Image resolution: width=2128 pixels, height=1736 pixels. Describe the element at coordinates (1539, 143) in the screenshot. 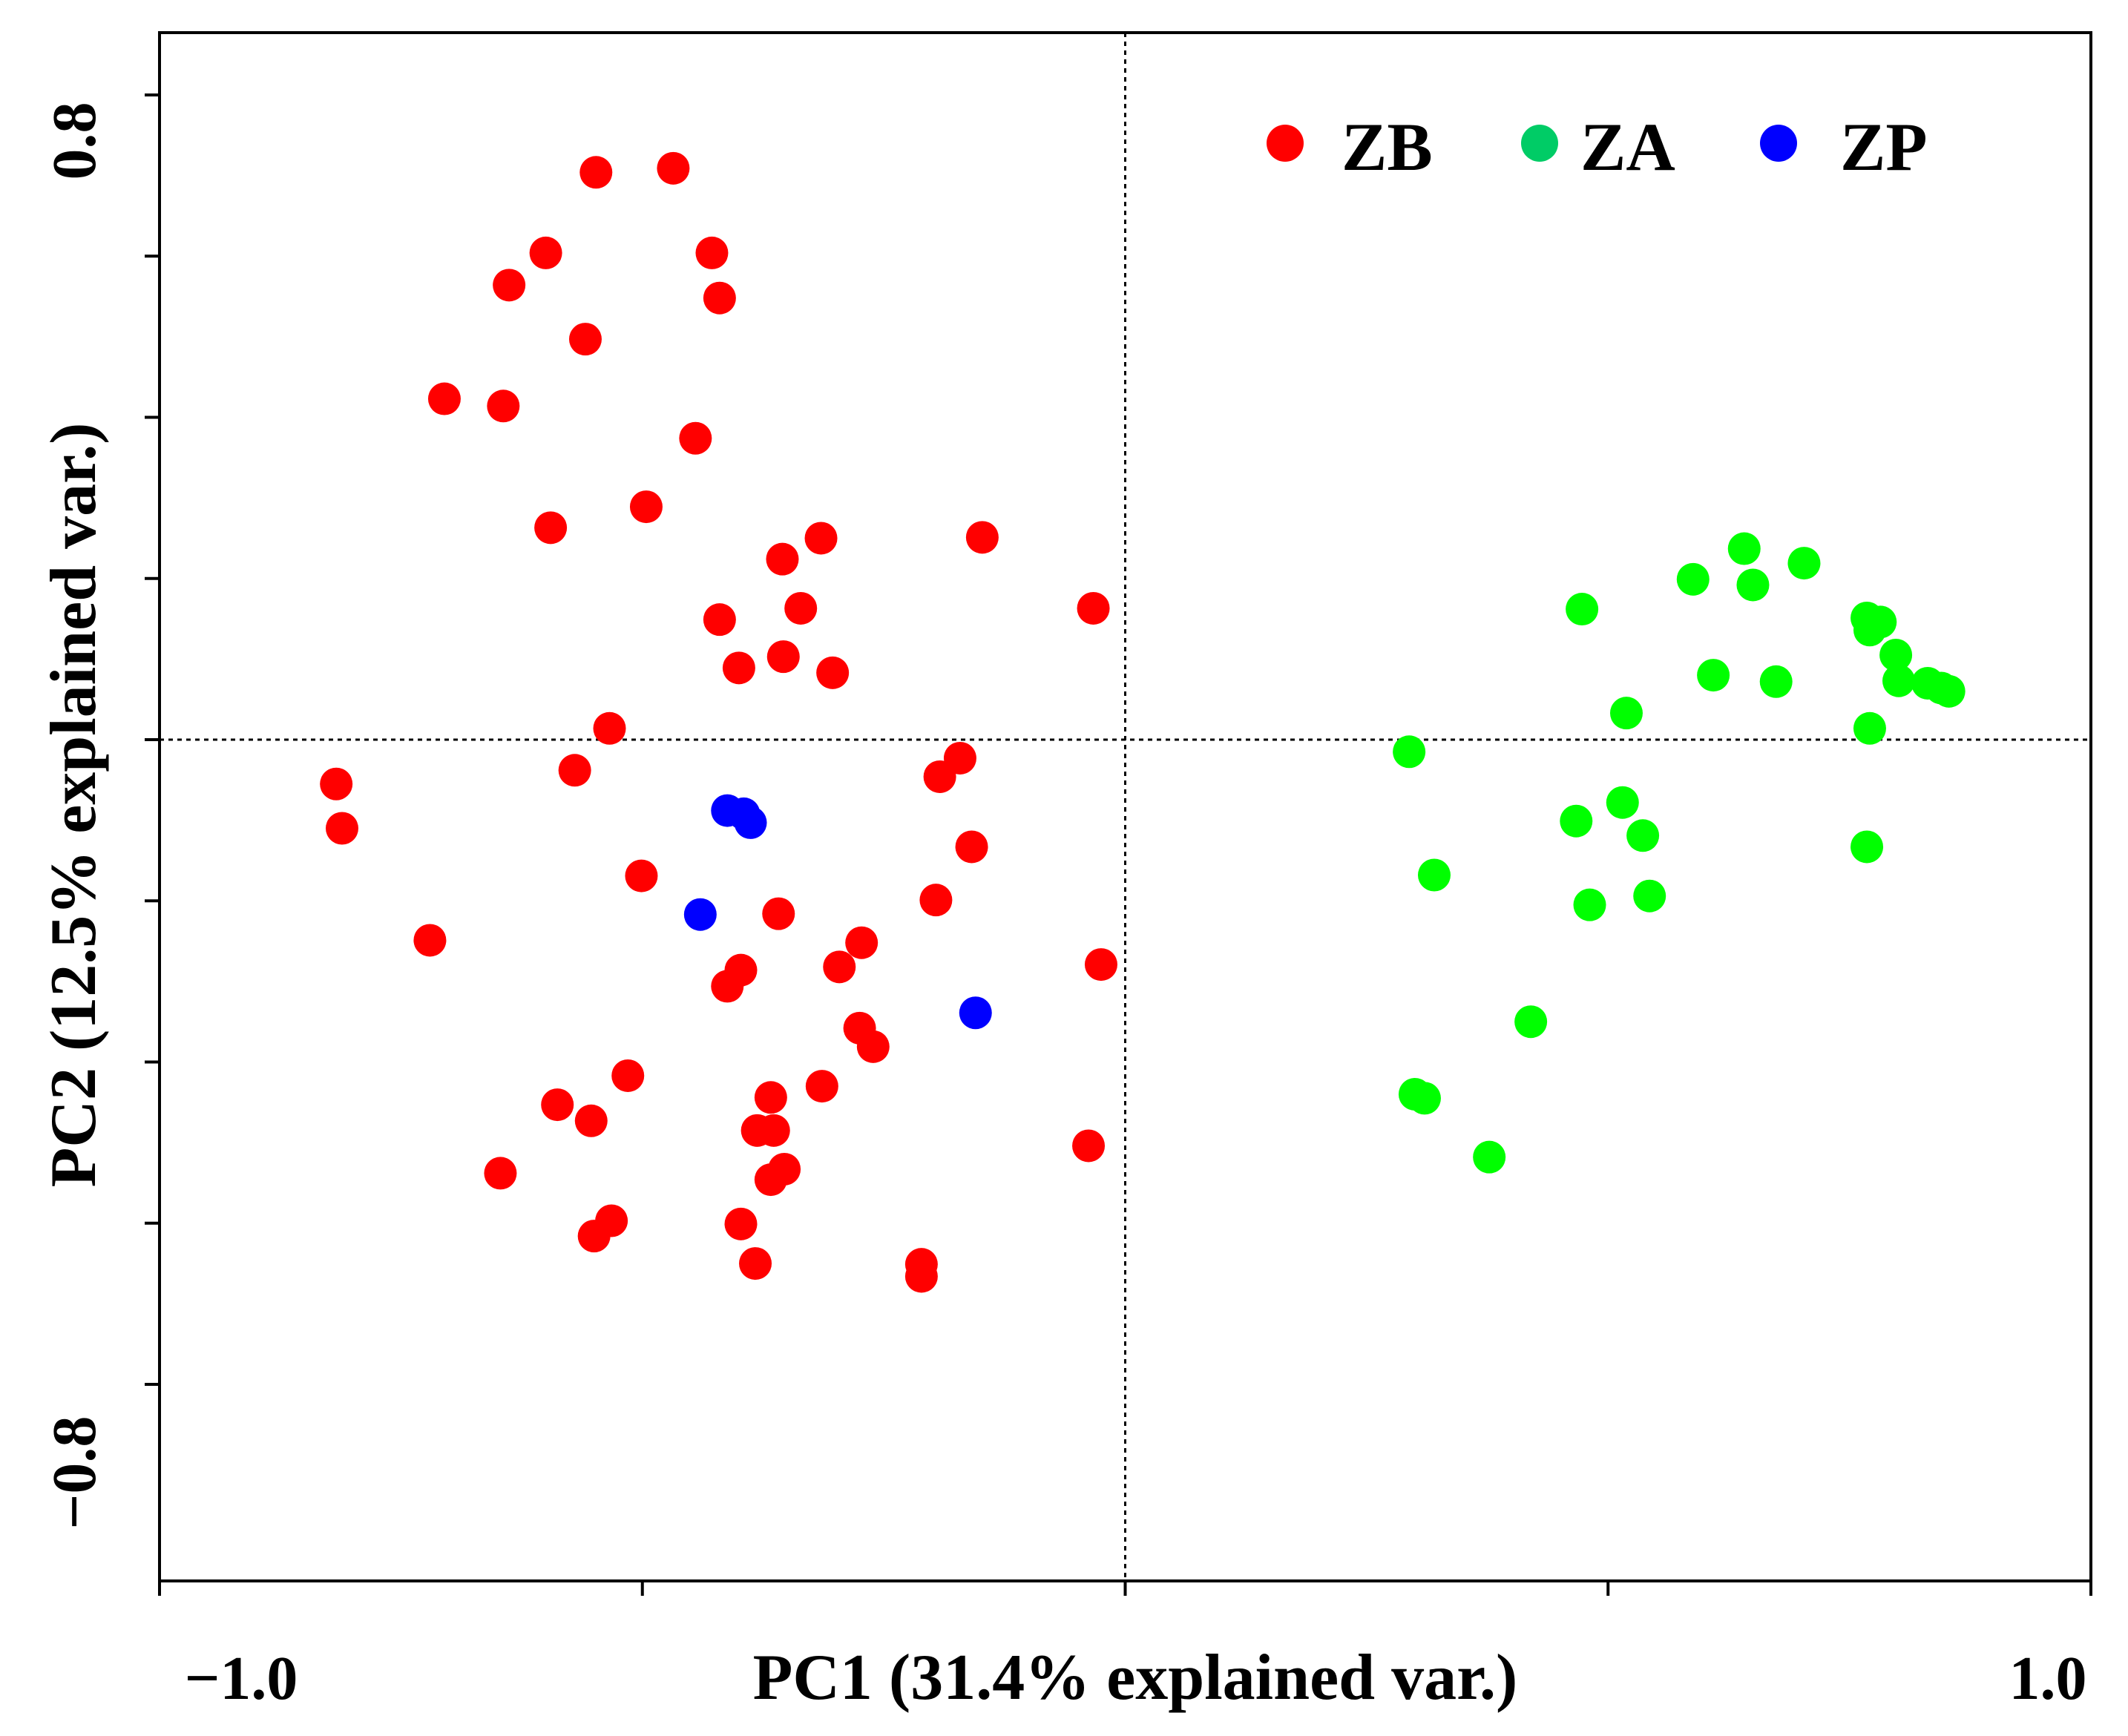

I see `legend-marker-za` at that location.